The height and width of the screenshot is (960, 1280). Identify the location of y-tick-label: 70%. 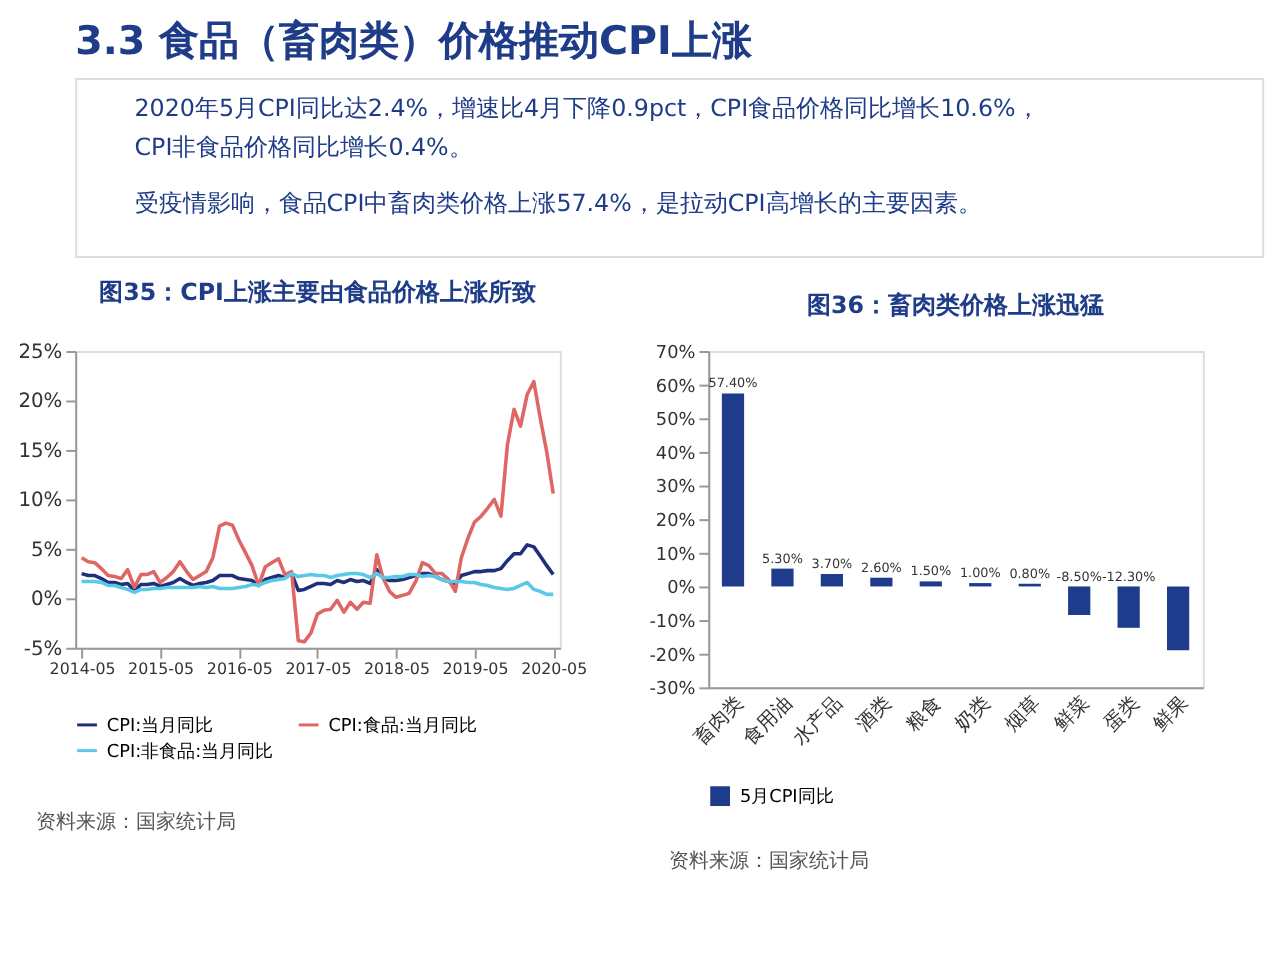
(675, 353).